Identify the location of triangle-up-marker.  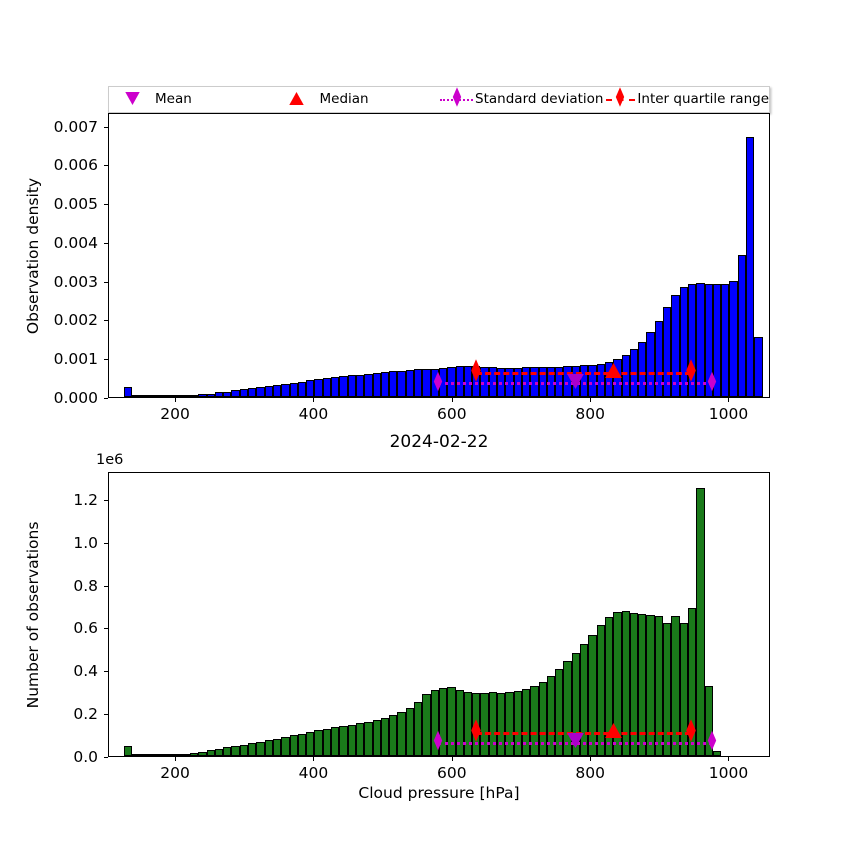
(296, 99).